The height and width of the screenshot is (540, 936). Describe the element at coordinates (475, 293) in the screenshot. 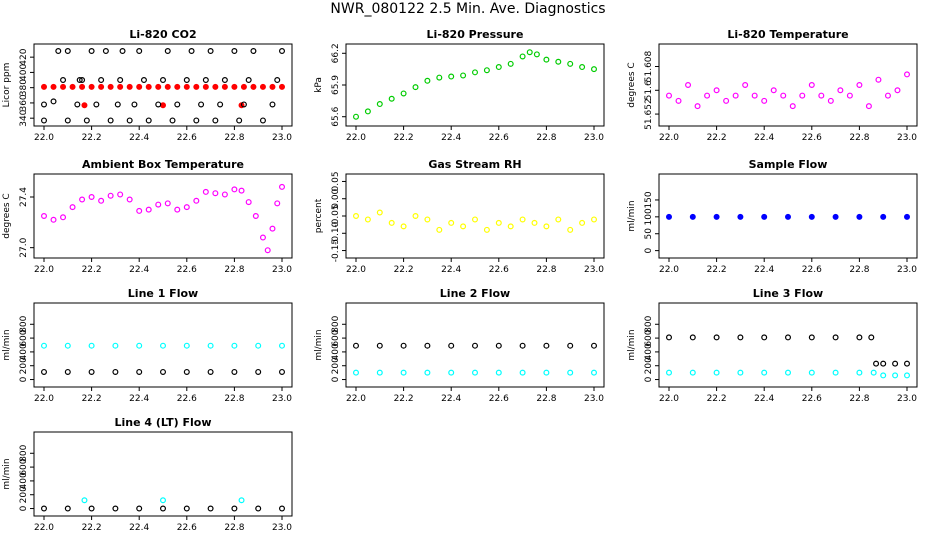

I see `panel-title: Line 2 Flow` at that location.